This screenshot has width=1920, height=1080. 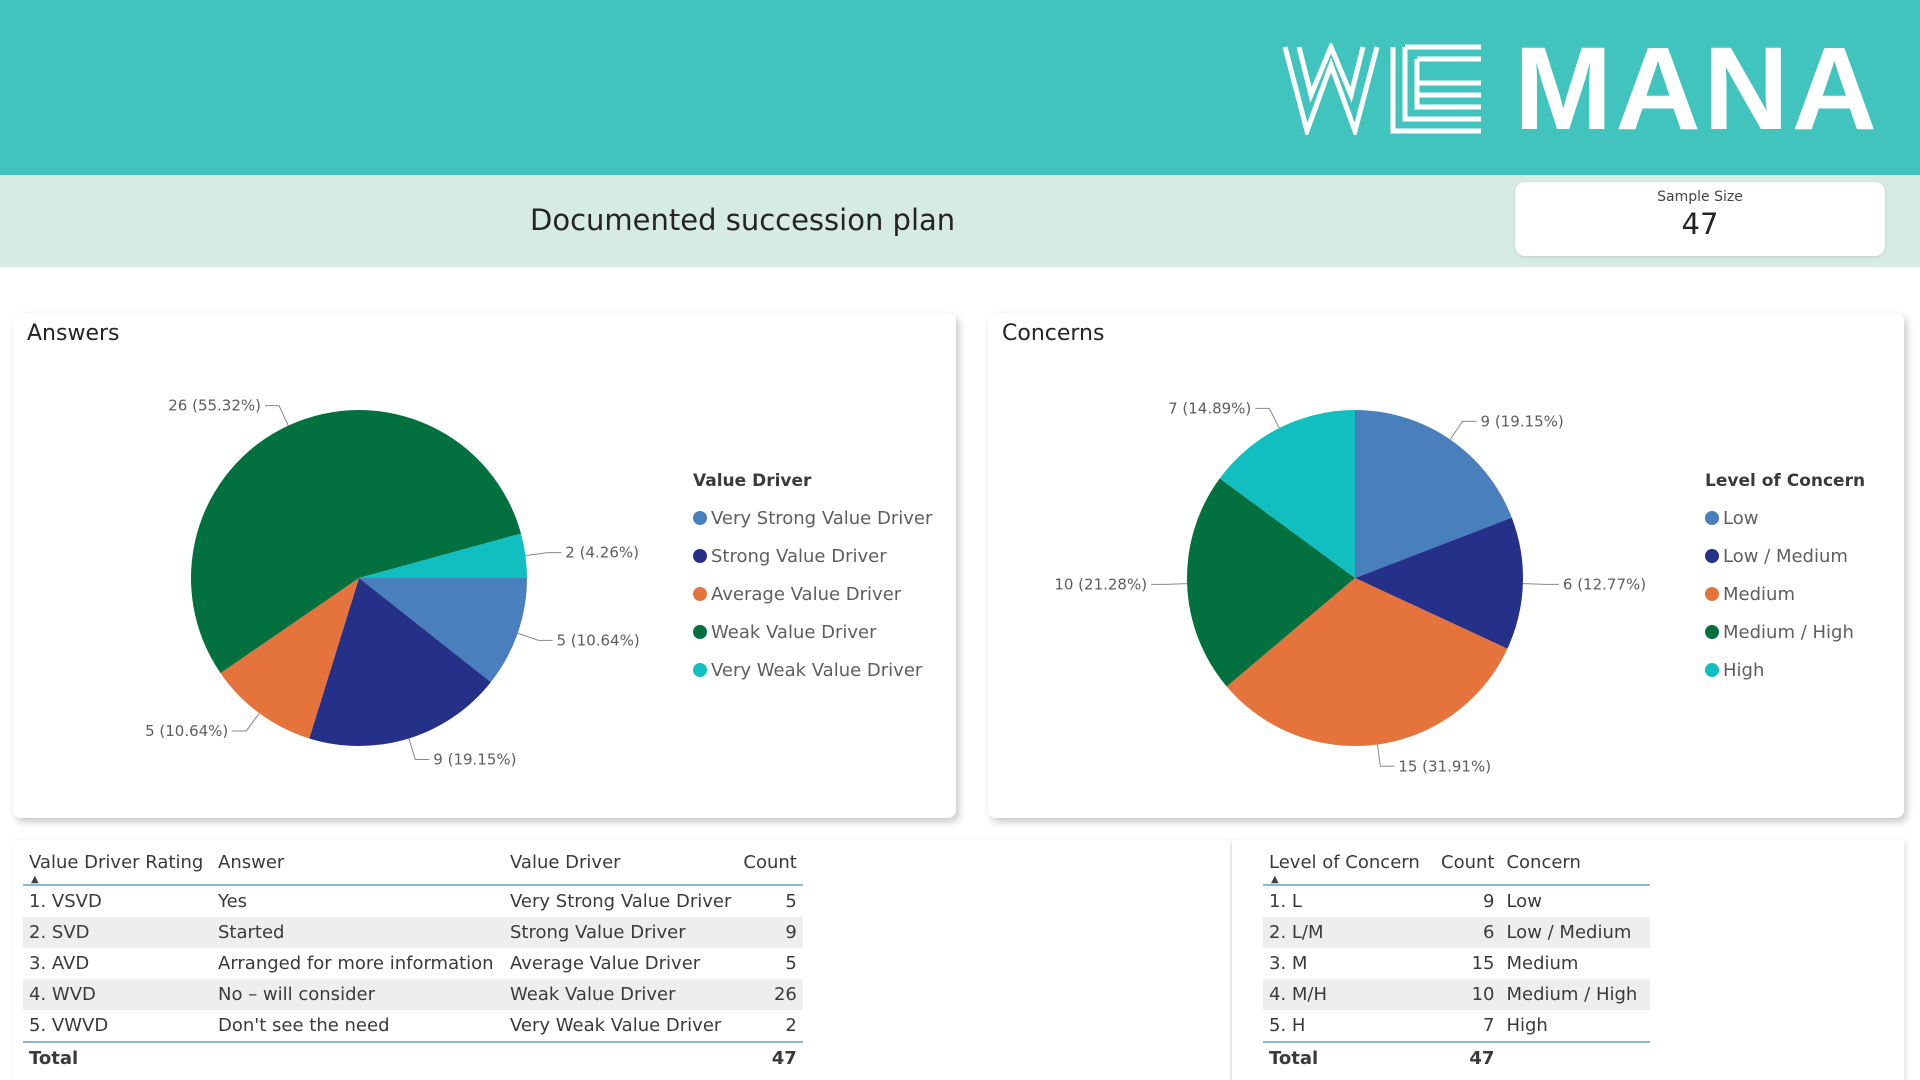 I want to click on answers-slice-weak-value-driver, so click(x=356, y=541).